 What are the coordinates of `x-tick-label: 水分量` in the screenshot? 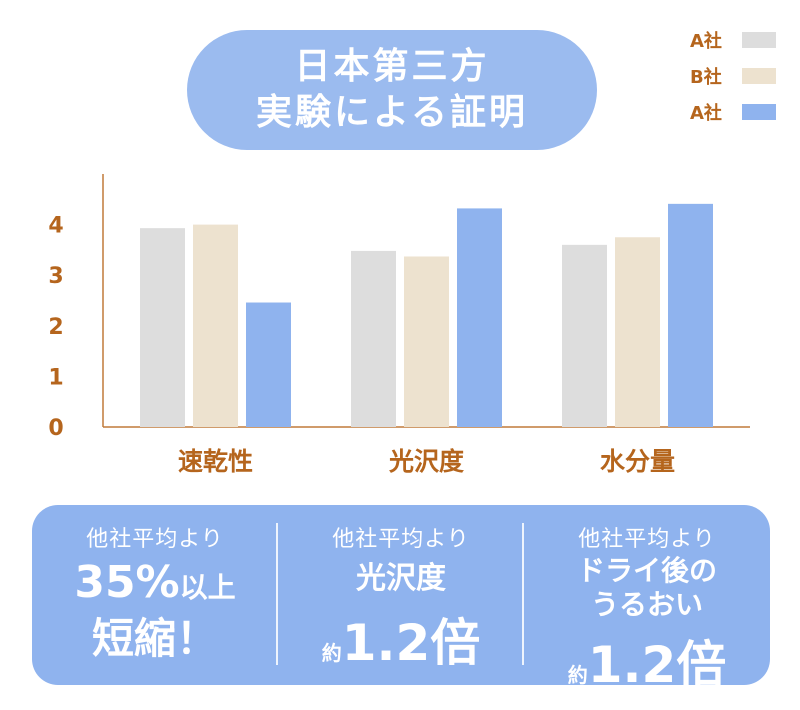 It's located at (637, 461).